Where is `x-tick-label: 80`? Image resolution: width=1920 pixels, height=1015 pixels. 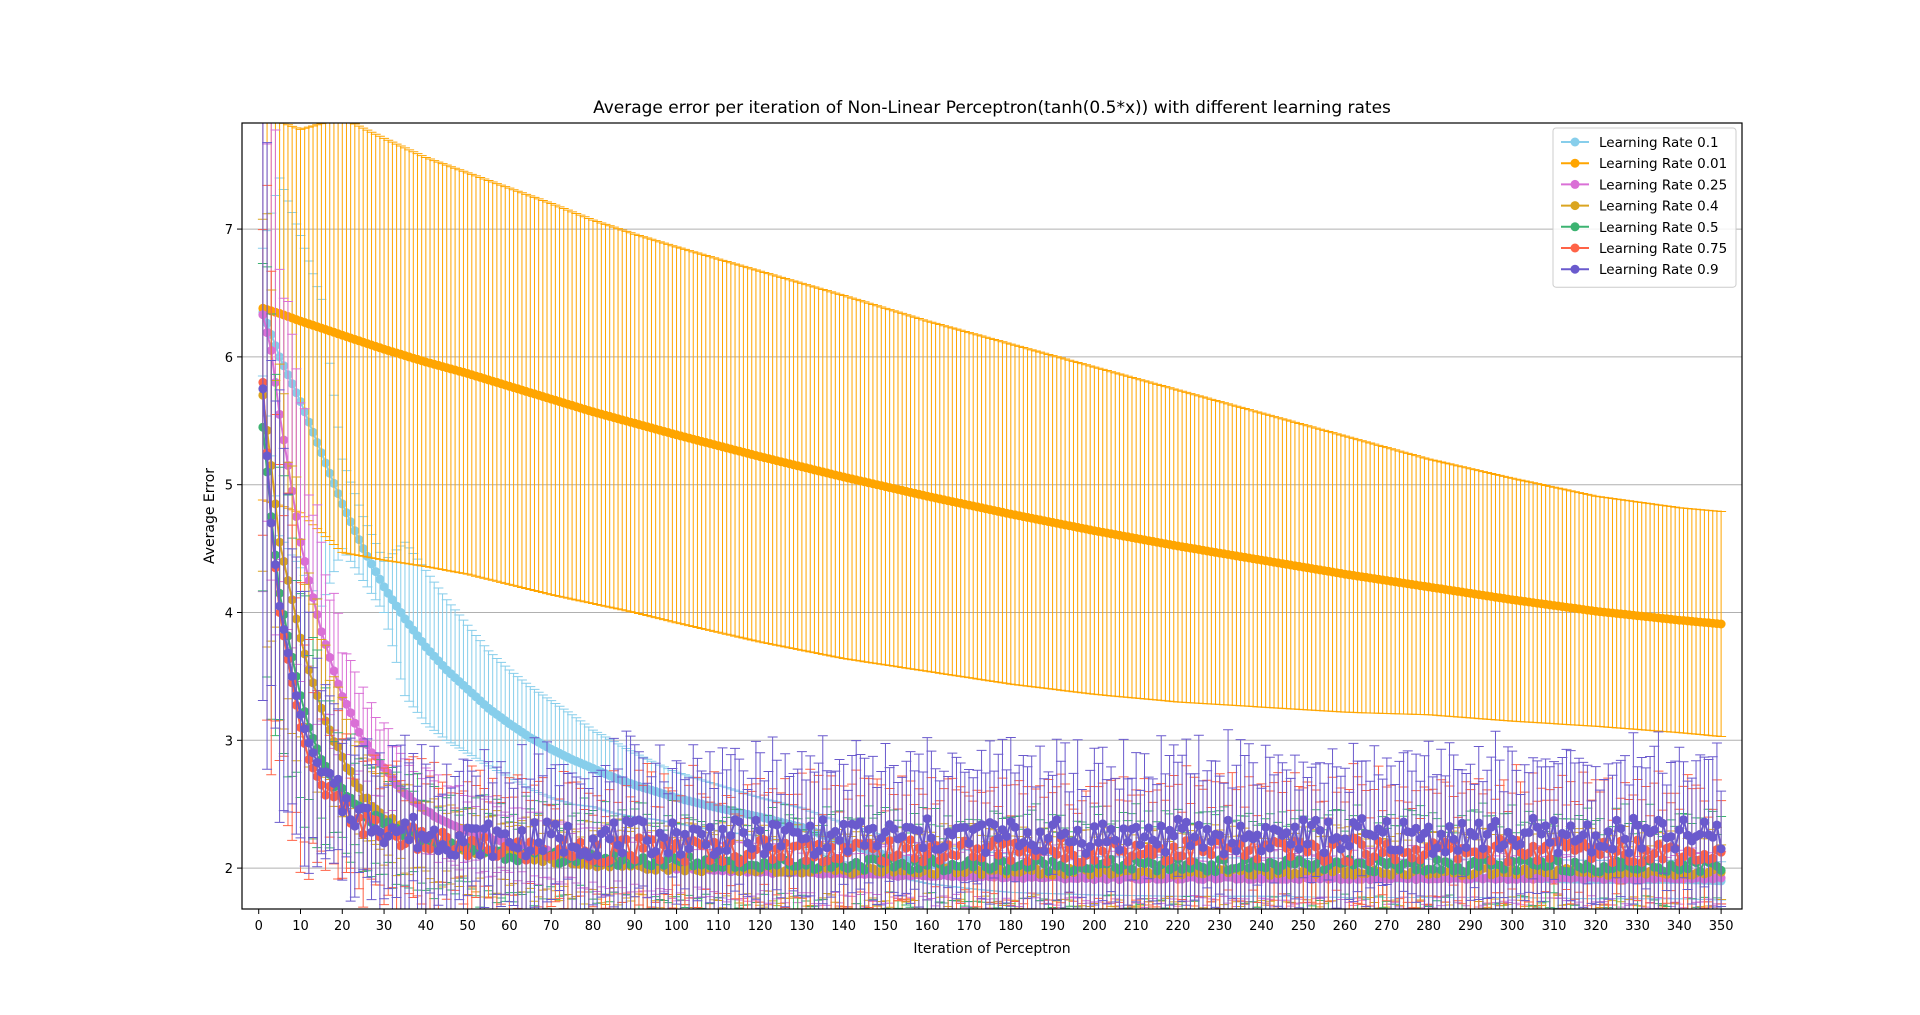 x-tick-label: 80 is located at coordinates (593, 926).